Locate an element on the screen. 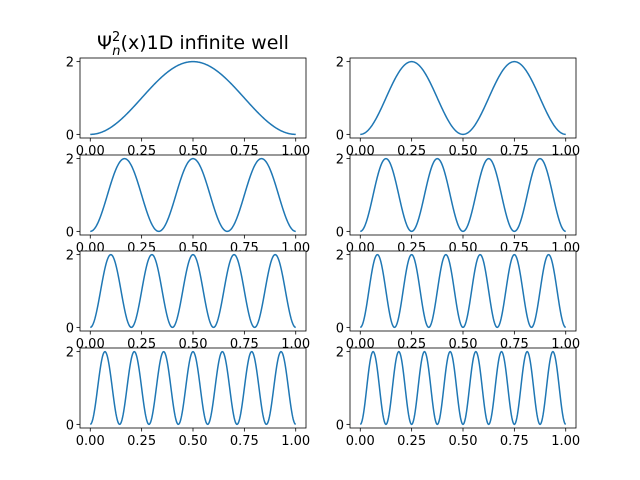 Image resolution: width=640 pixels, height=480 pixels. subplot-n=8: 0.00 0.25 0.50 0.75 1.00 0 2 is located at coordinates (458, 397).